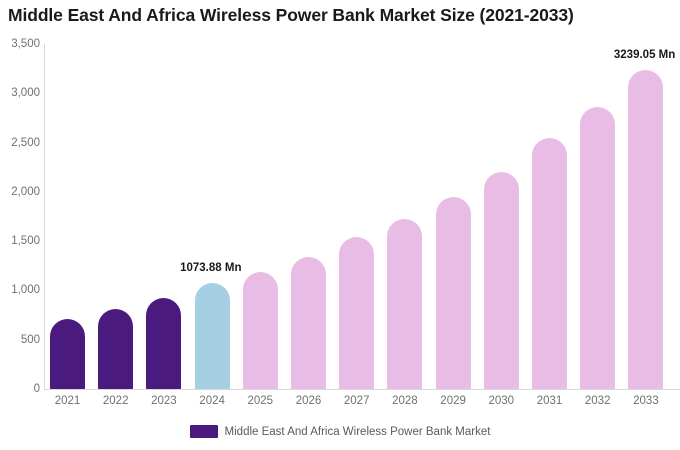 The image size is (680, 450). I want to click on x-axis-tick-label: 2023, so click(164, 401).